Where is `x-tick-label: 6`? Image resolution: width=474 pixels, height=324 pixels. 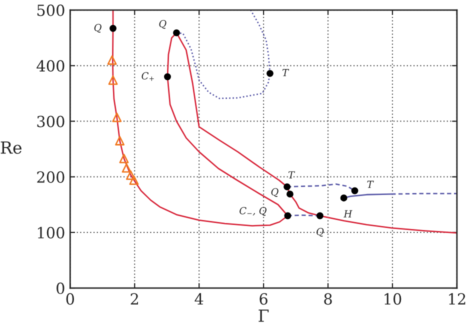
x-tick-label: 6 is located at coordinates (264, 299).